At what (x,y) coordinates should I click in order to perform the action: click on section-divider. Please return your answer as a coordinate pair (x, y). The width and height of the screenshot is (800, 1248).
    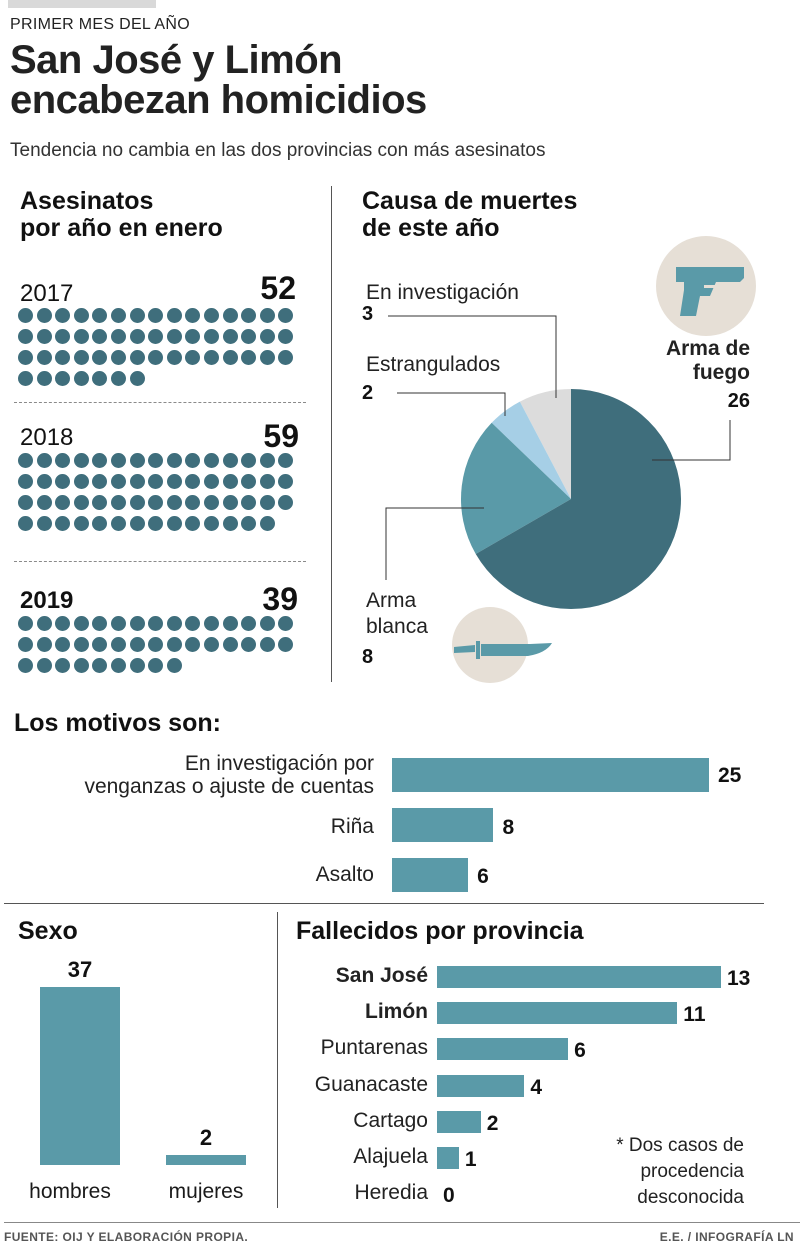
    Looking at the image, I should click on (384, 903).